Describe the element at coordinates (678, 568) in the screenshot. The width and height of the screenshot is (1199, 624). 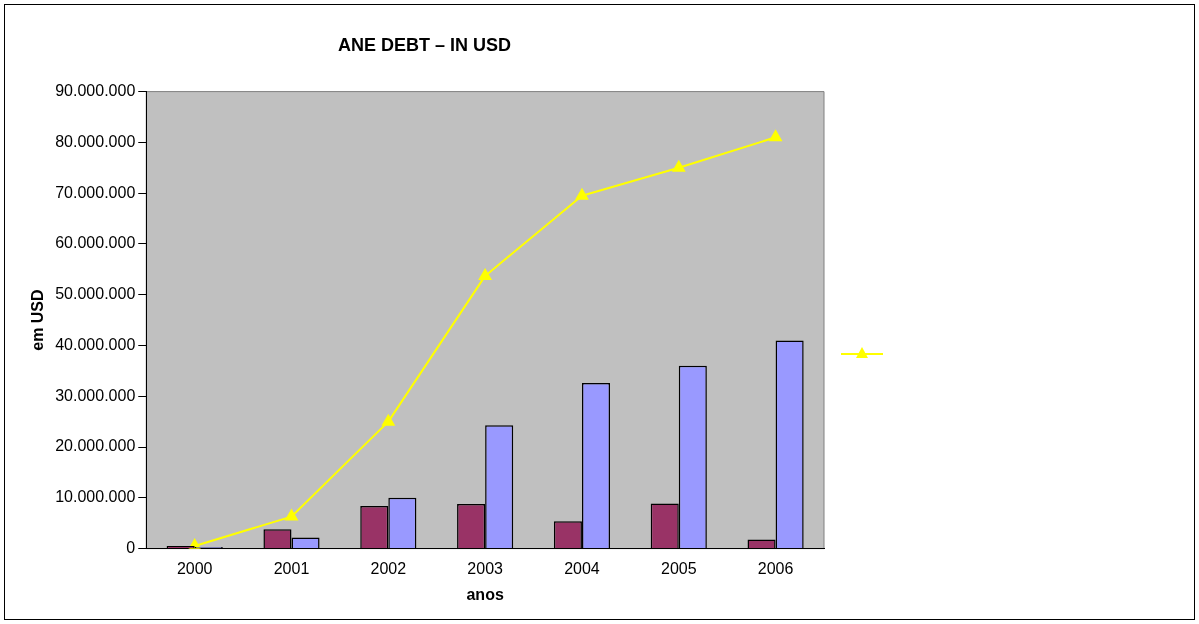
I see `x-tick-label: 2005` at that location.